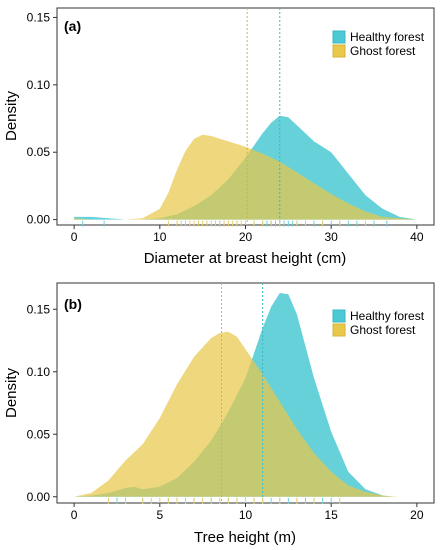 The image size is (443, 550). What do you see at coordinates (39, 372) in the screenshot?
I see `y-tick-label-b: 0.10` at bounding box center [39, 372].